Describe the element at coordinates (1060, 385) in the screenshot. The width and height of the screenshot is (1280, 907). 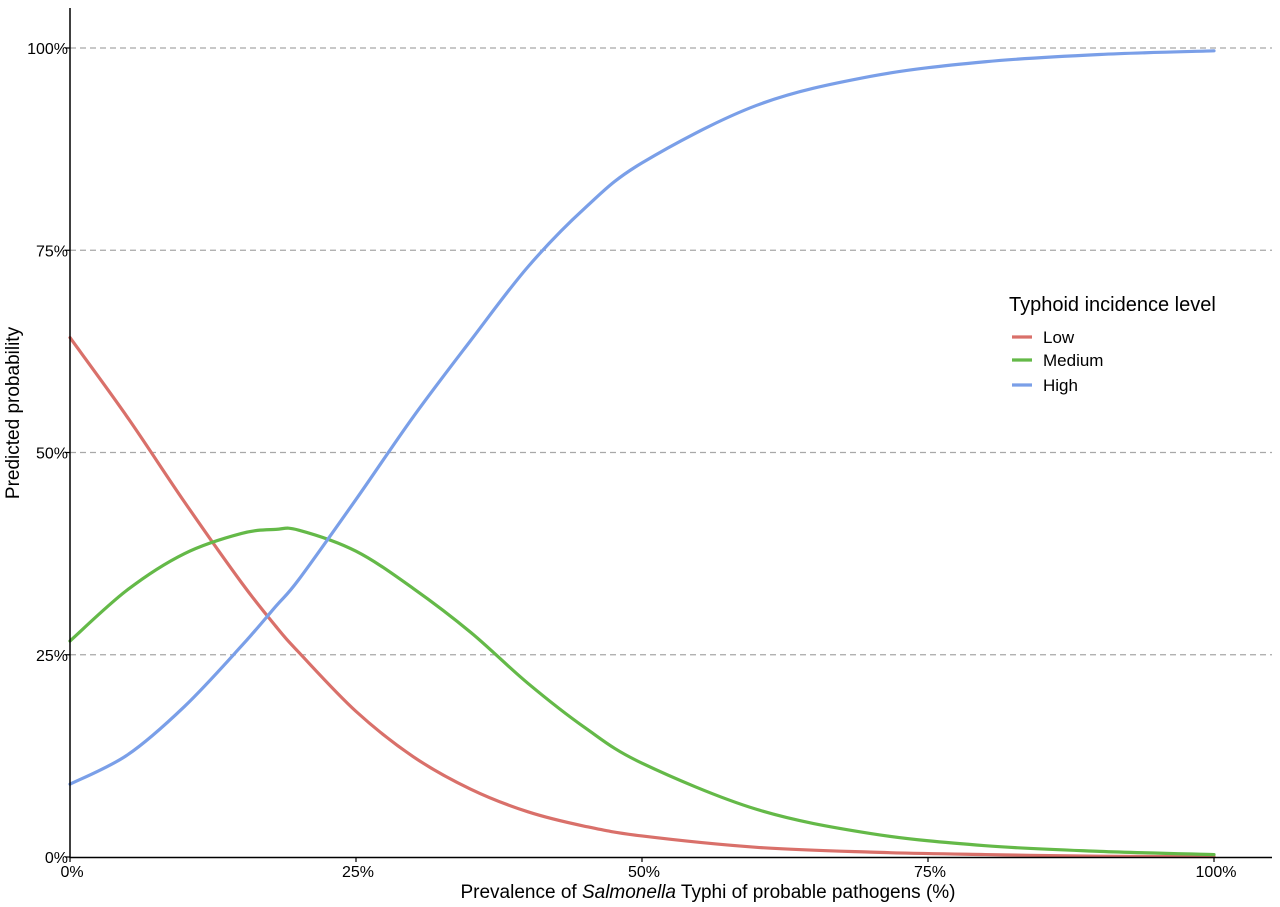
I see `legend-label-high: High` at that location.